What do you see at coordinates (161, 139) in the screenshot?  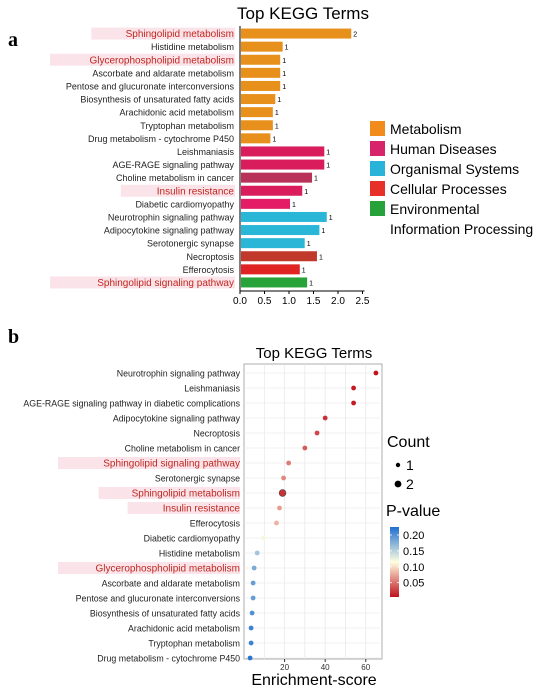 I see `bar-category-label: Drug metabolism - cytochrome P450` at bounding box center [161, 139].